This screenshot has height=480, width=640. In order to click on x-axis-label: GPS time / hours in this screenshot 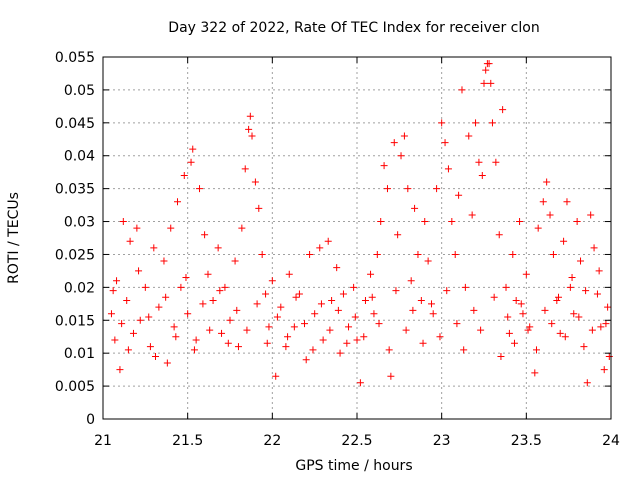, I will do `click(353, 466)`.